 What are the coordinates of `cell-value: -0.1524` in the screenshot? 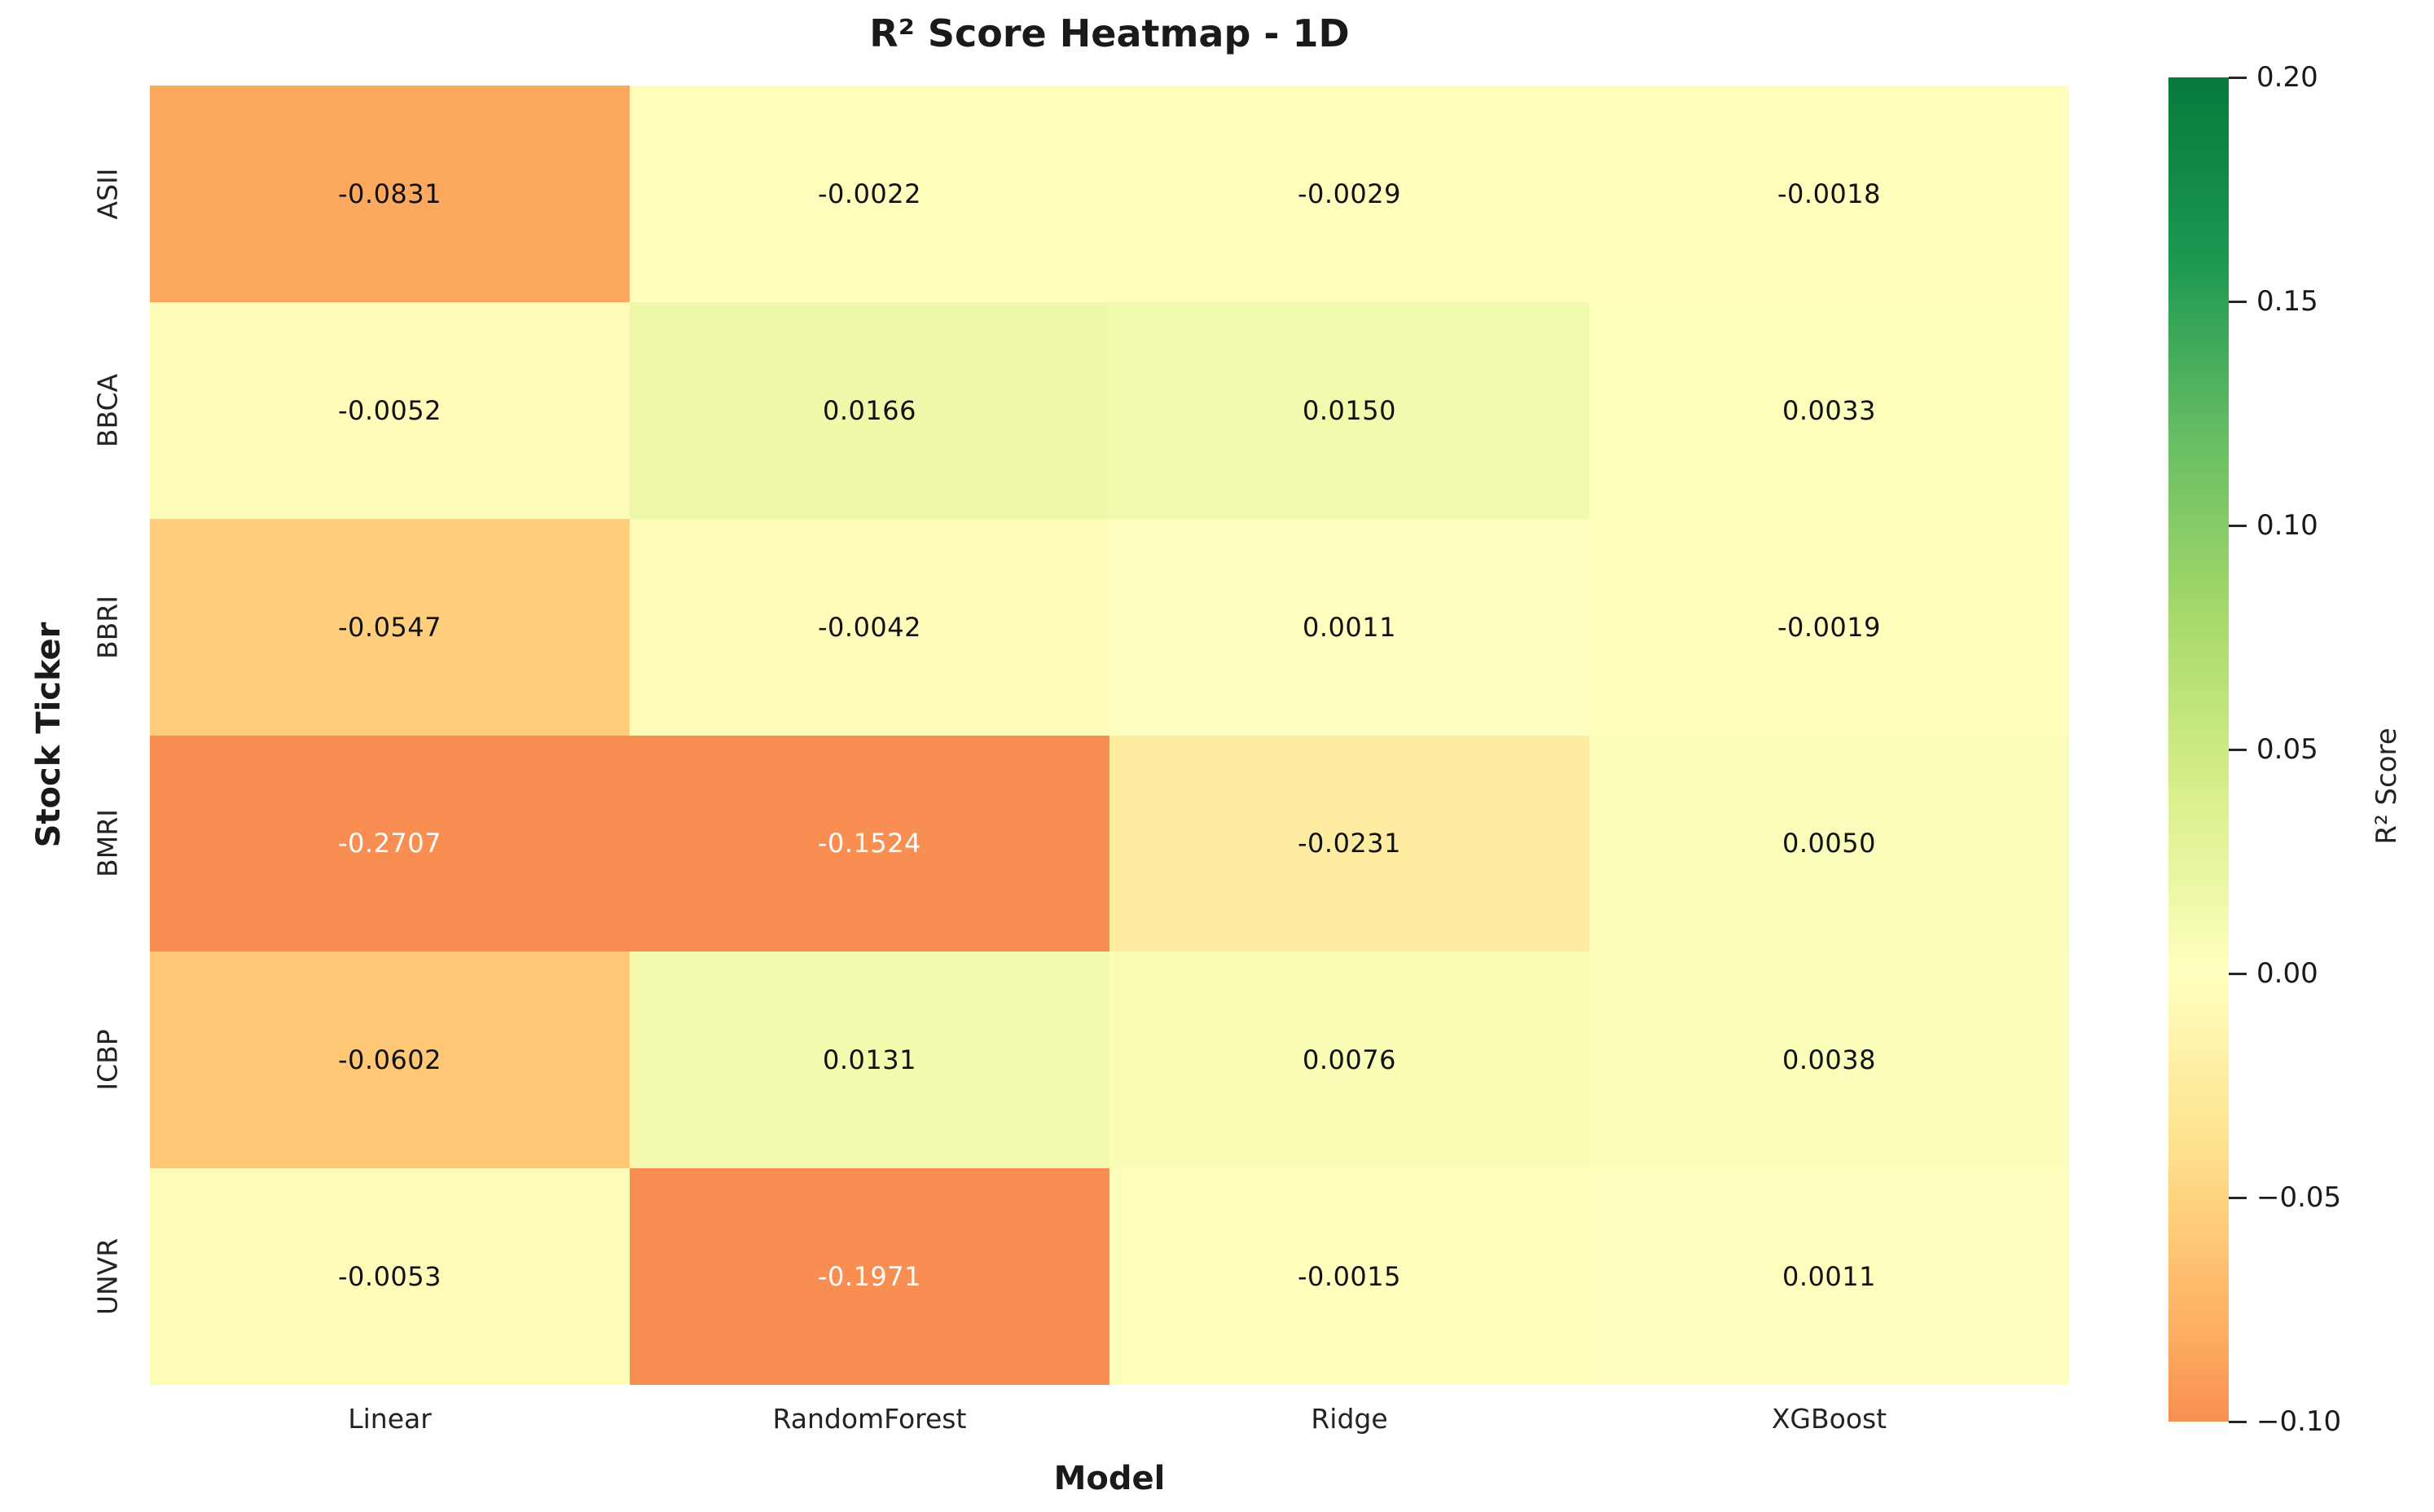 It's located at (869, 843).